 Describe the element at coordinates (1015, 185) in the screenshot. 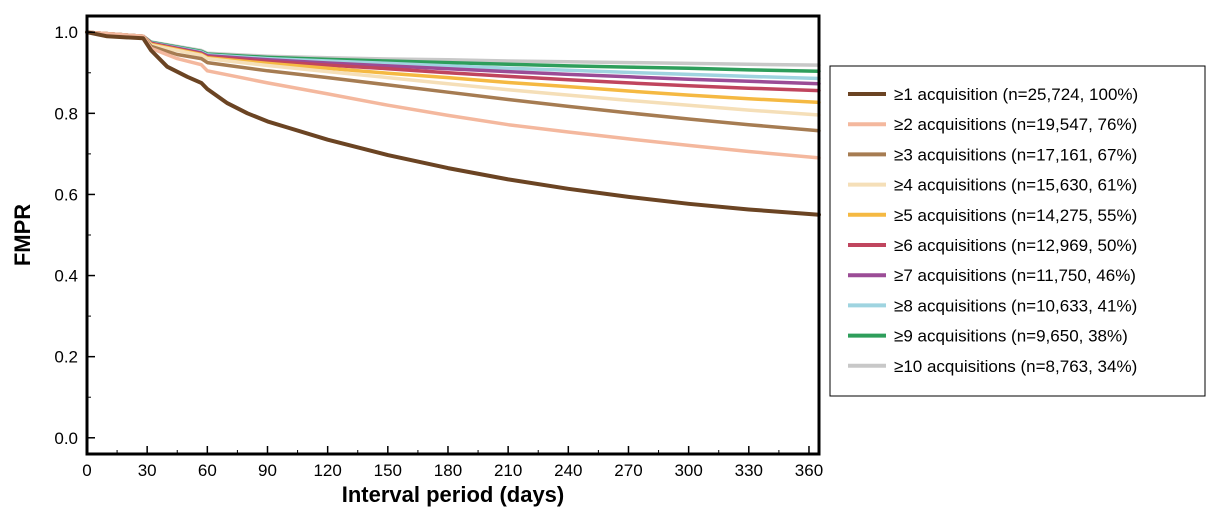

I see `legend-label-4: ≥4 acquisitions (n=15,630, 61%)` at that location.